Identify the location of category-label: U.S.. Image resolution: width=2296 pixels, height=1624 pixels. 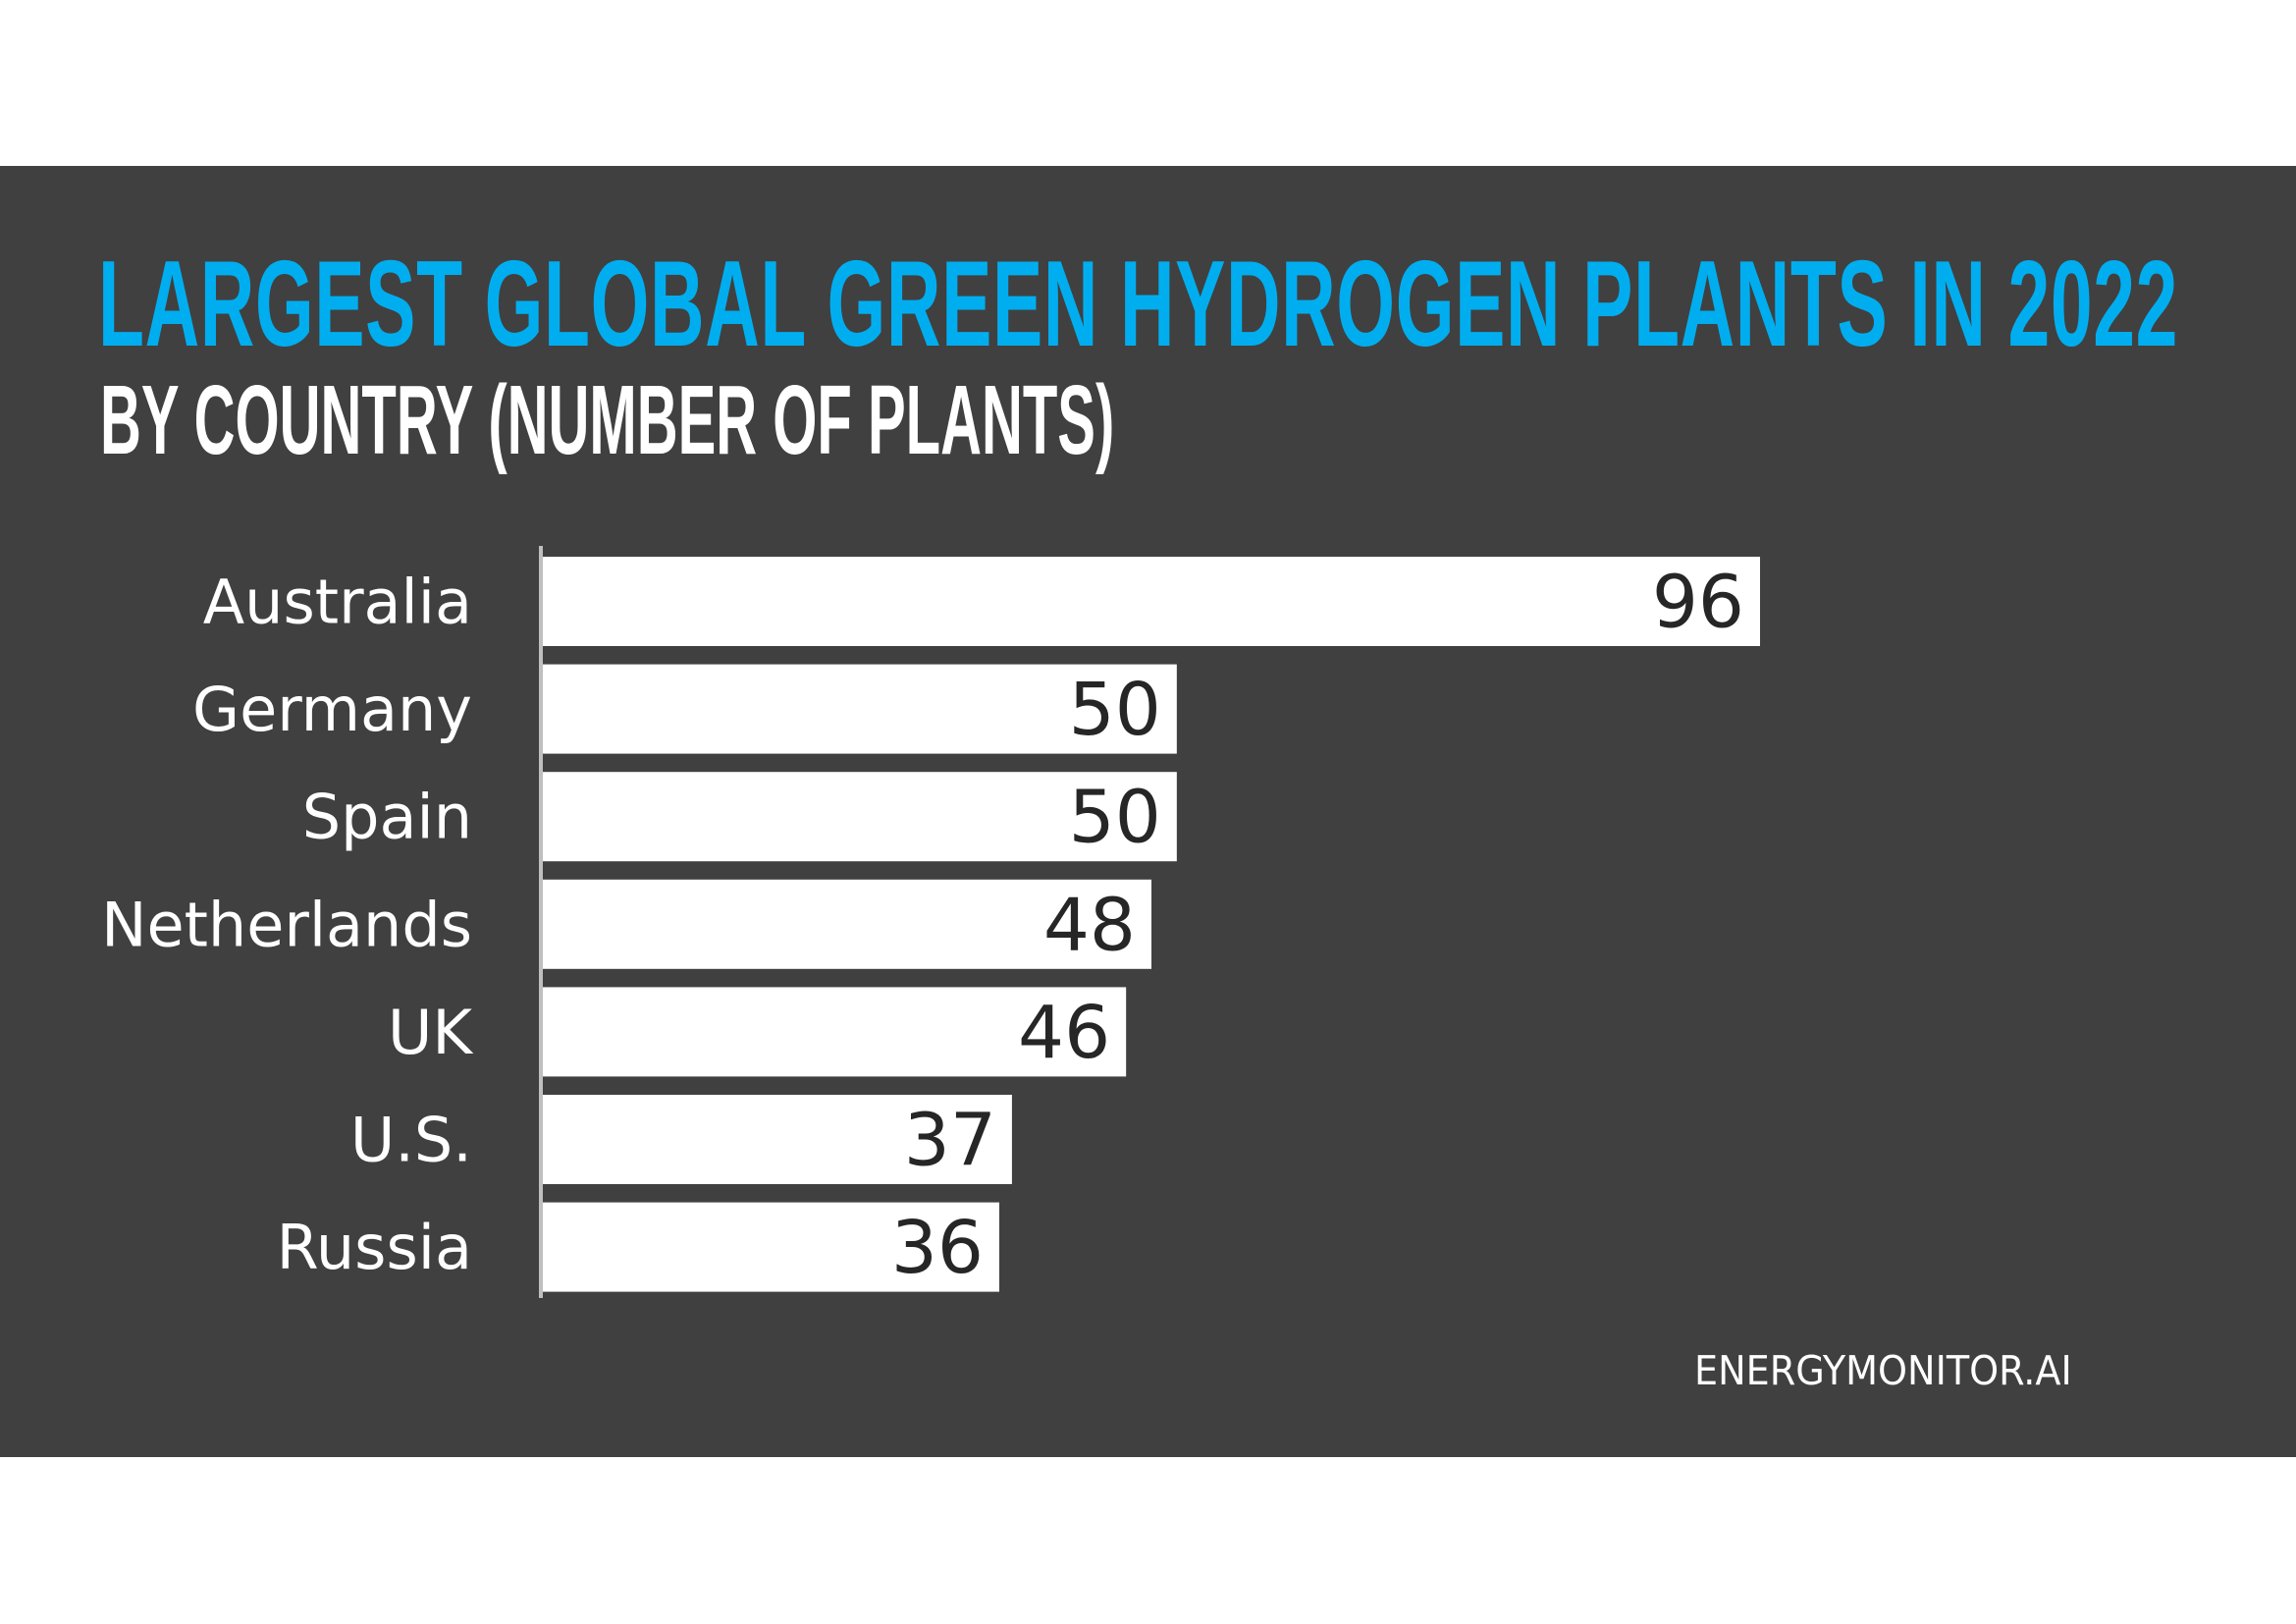
(411, 1140).